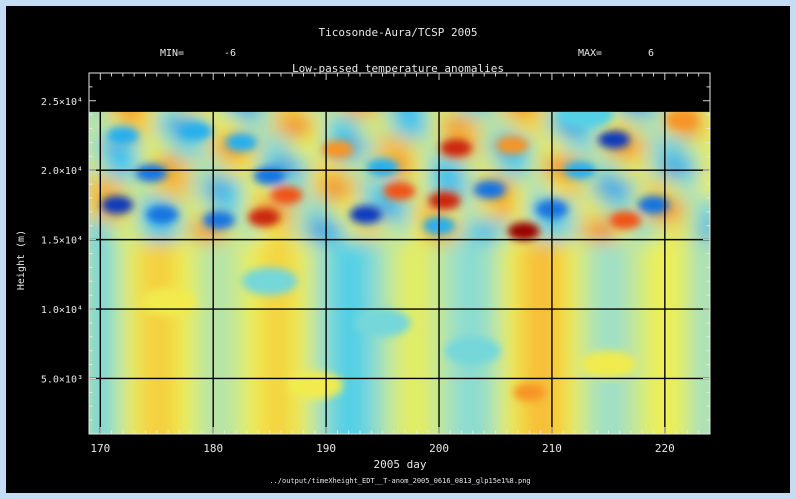 The image size is (796, 499). I want to click on max-value: 6, so click(651, 53).